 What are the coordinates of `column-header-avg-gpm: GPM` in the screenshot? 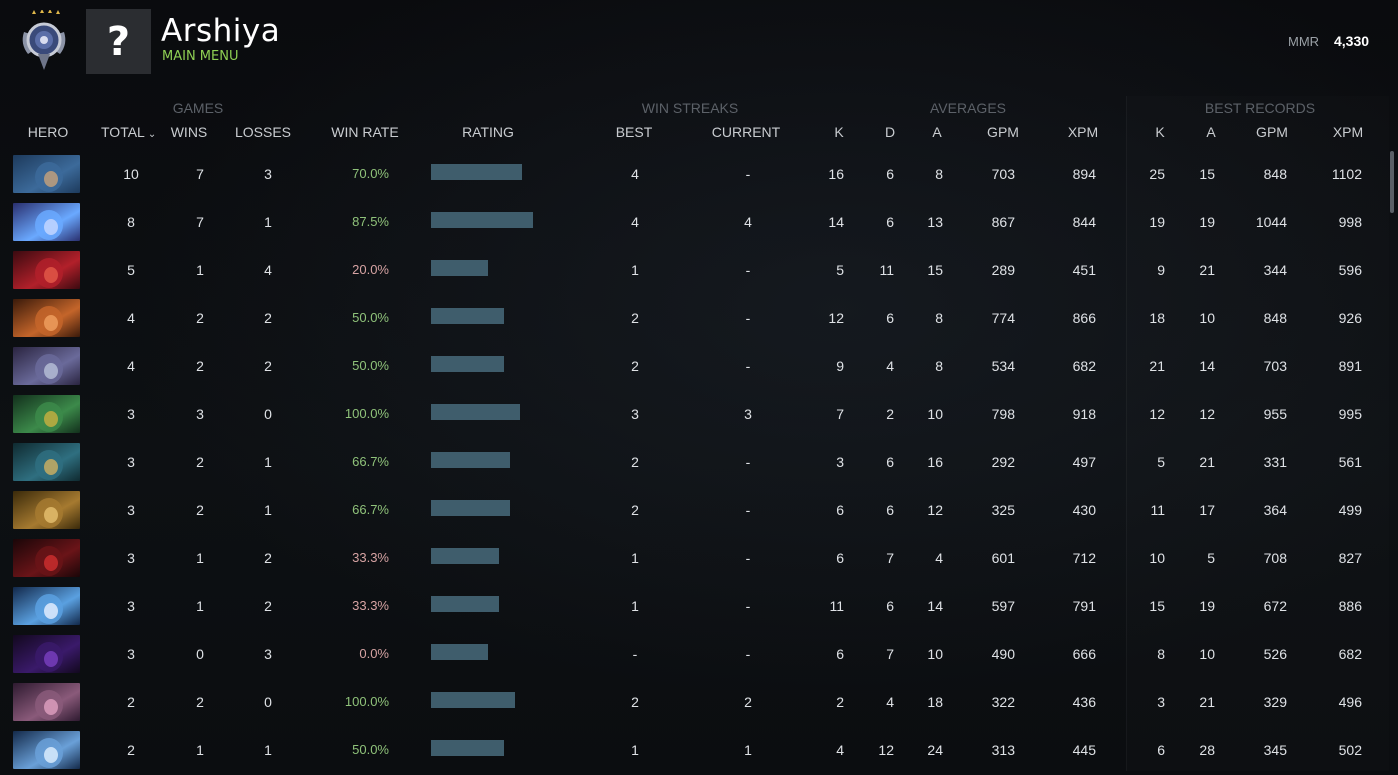 It's located at (1003, 132).